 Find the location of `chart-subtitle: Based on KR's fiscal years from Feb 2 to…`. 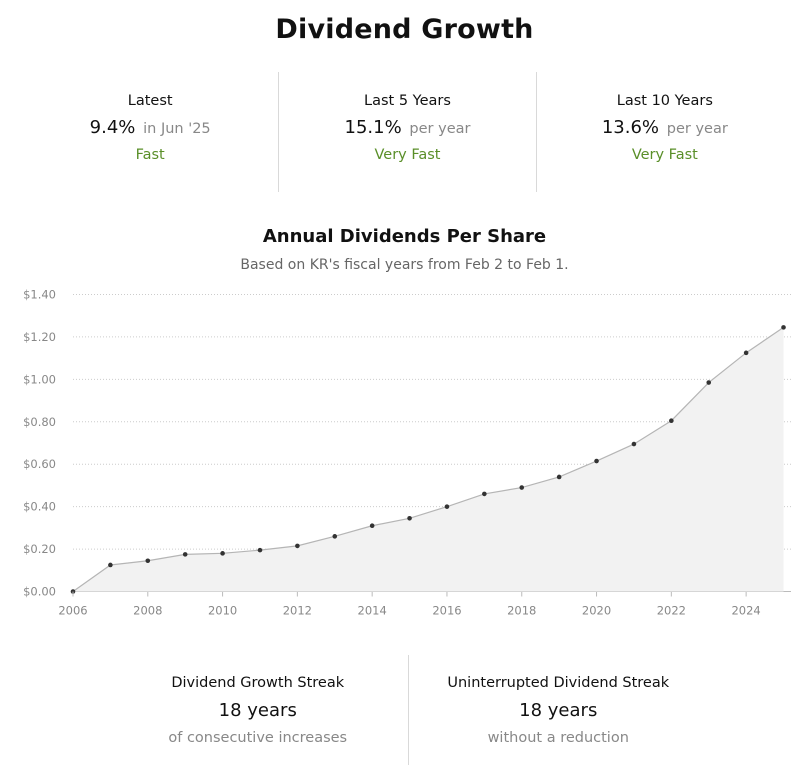

chart-subtitle: Based on KR's fiscal years from Feb 2 to… is located at coordinates (404, 265).